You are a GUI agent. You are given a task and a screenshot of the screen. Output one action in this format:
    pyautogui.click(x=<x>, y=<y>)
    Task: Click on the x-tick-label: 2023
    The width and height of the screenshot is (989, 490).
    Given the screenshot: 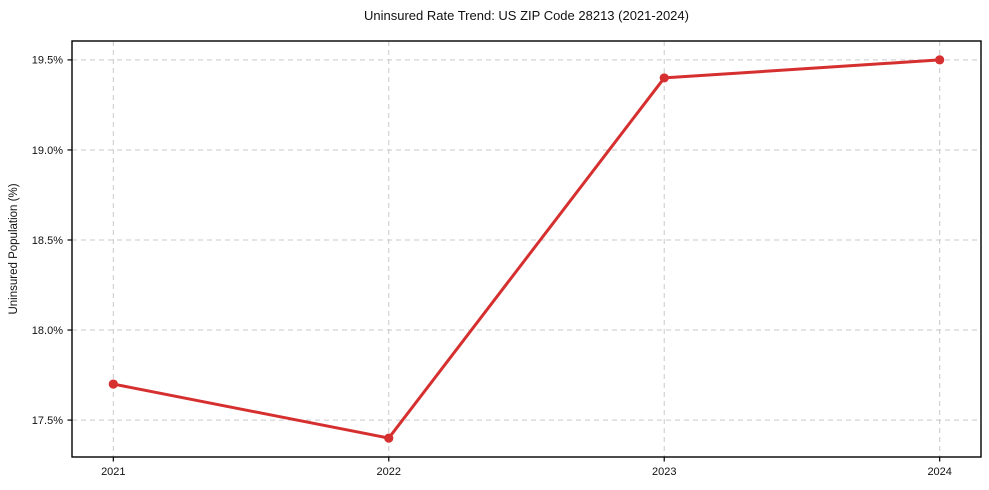 What is the action you would take?
    pyautogui.click(x=664, y=472)
    